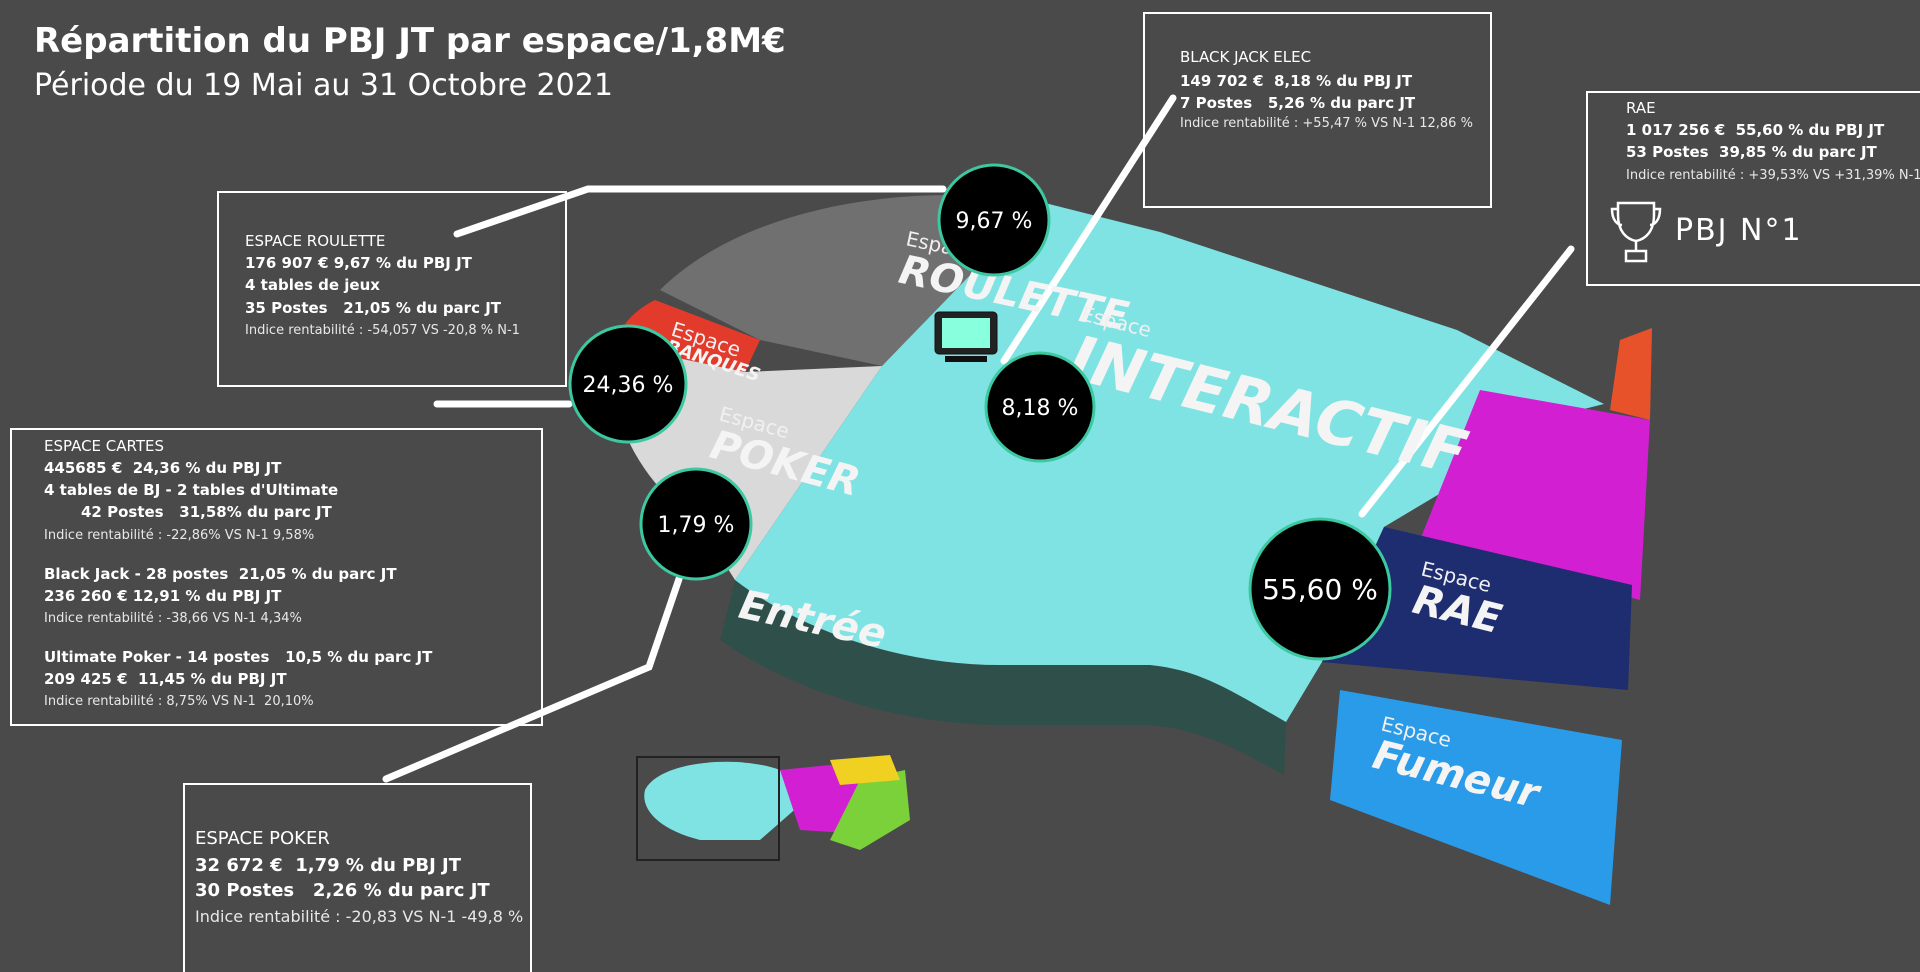 The width and height of the screenshot is (1920, 972). What do you see at coordinates (1245, 57) in the screenshot?
I see `info-line: BLACK JACK ELEC` at bounding box center [1245, 57].